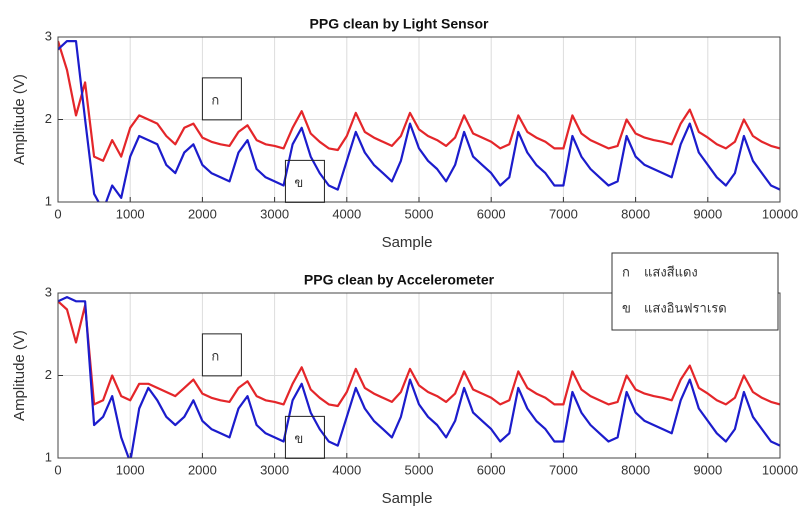  What do you see at coordinates (626, 271) in the screenshot?
I see `legend-key: ก` at bounding box center [626, 271].